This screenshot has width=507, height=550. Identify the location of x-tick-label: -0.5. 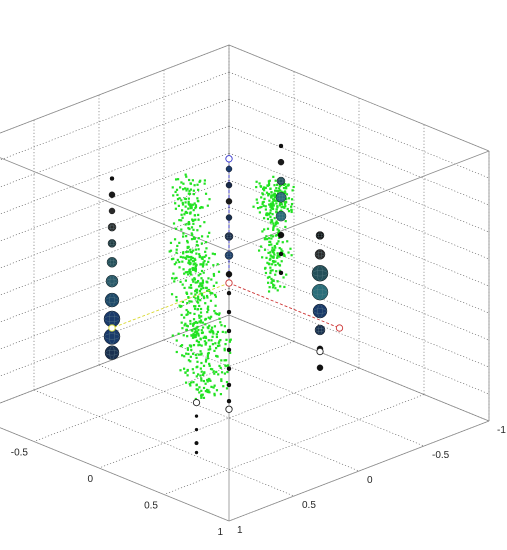
(20, 453).